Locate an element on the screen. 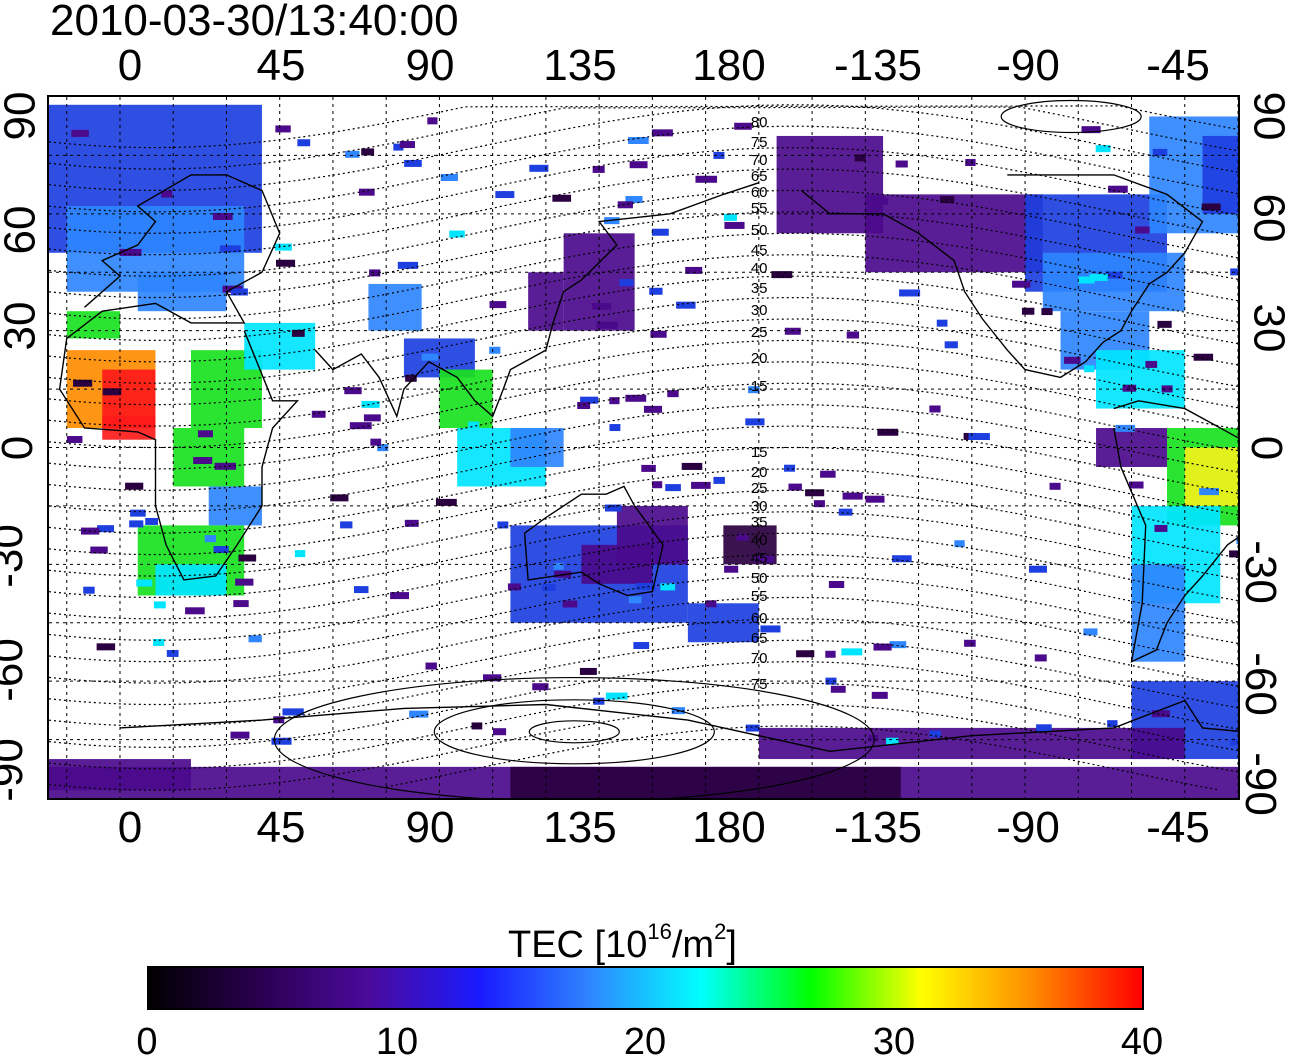 This screenshot has height=1063, width=1292. contour-label: 75 is located at coordinates (759, 142).